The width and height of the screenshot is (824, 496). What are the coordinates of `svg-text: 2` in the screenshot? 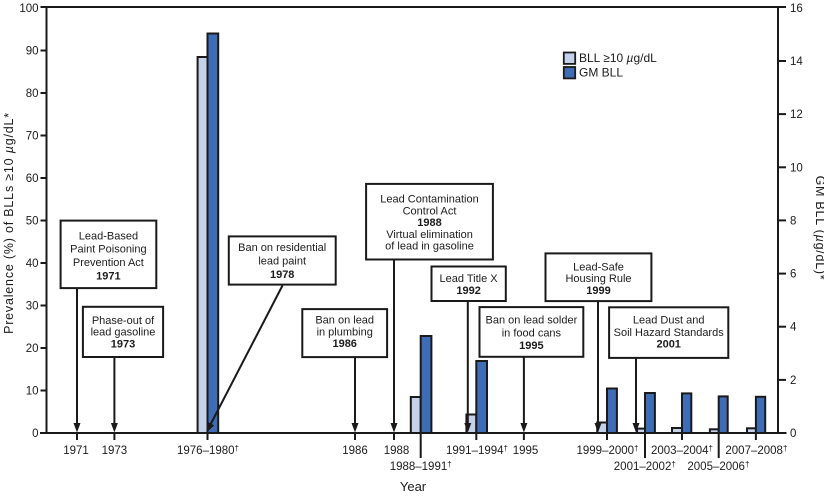 It's located at (793, 381).